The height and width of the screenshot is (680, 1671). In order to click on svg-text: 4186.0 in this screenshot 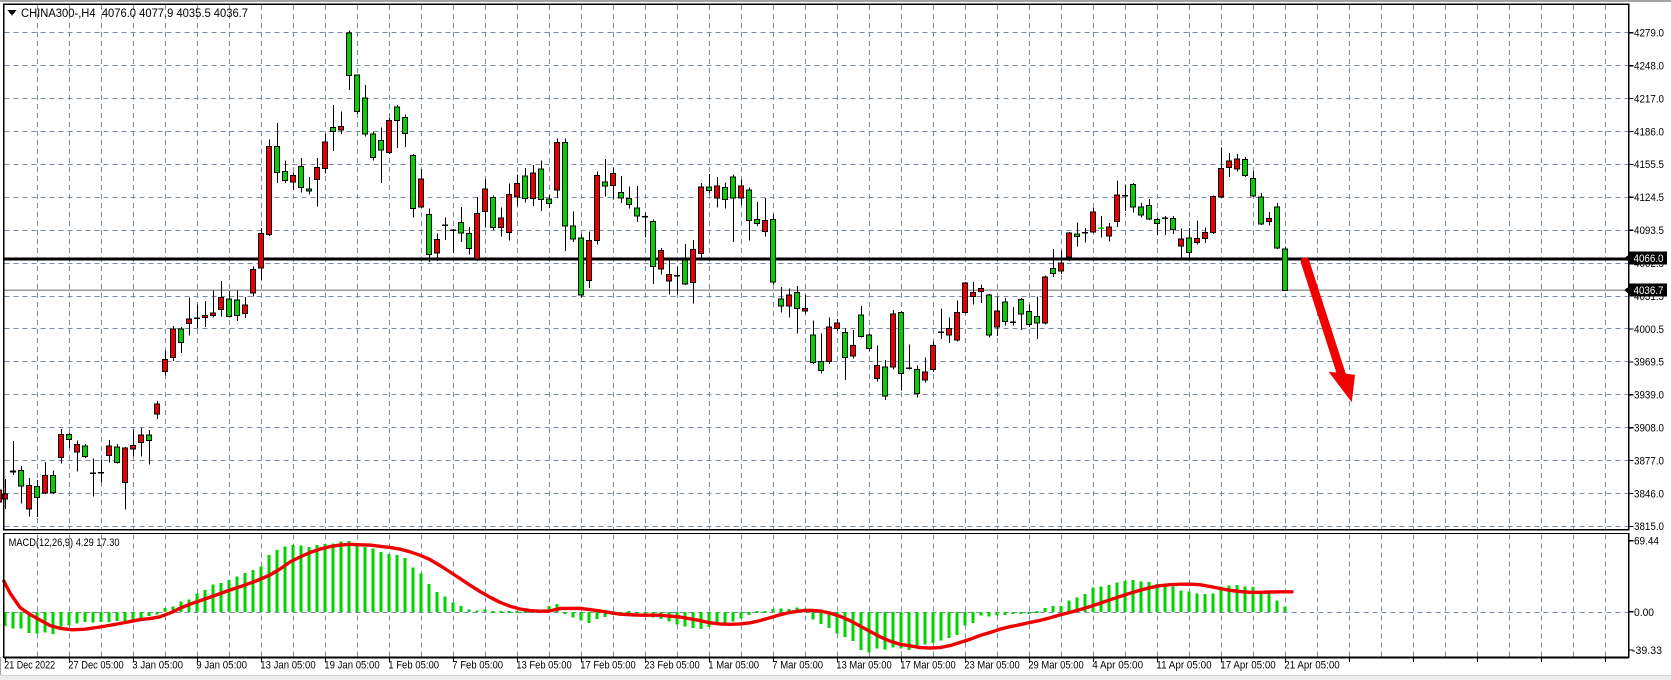, I will do `click(1649, 132)`.